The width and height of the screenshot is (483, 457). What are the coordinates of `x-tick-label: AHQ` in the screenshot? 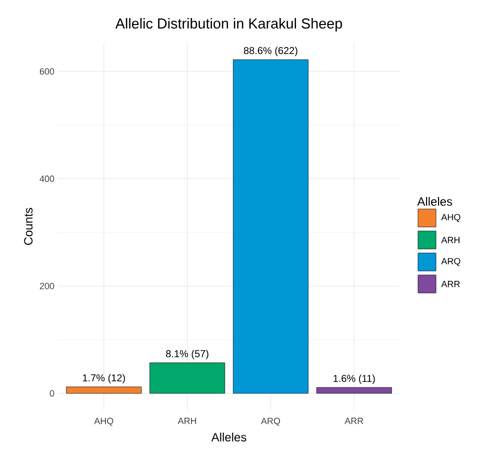 It's located at (104, 422).